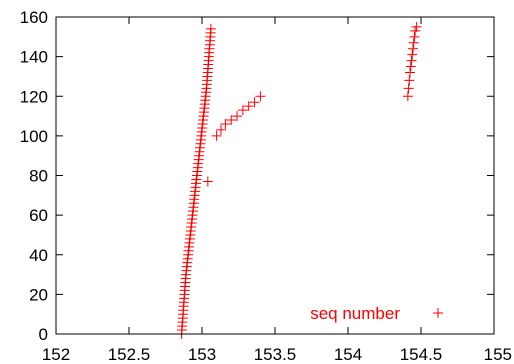 This screenshot has height=364, width=514. What do you see at coordinates (34, 96) in the screenshot?
I see `y-tick-label-6: 120` at bounding box center [34, 96].